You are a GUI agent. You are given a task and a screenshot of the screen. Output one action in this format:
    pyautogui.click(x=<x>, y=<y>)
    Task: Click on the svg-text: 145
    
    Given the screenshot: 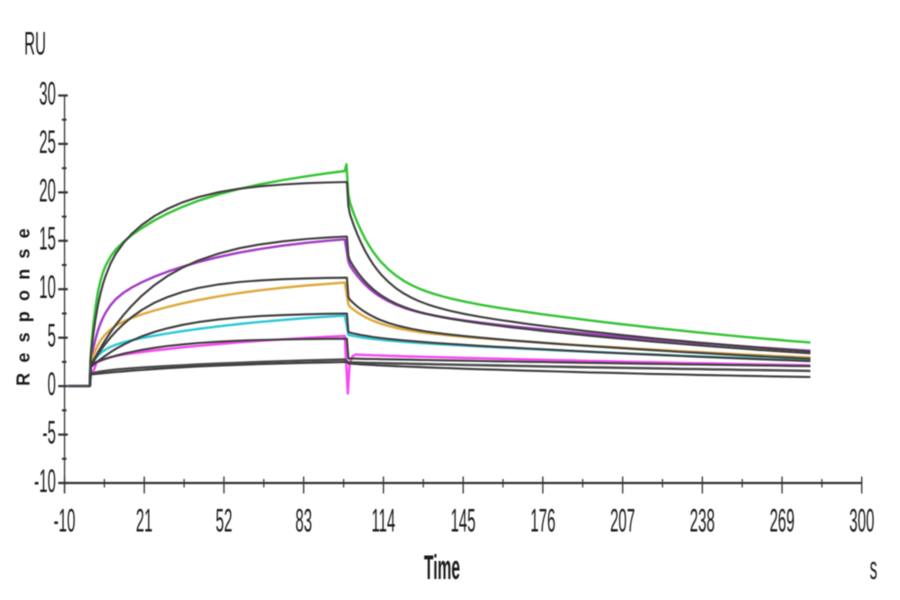 What is the action you would take?
    pyautogui.click(x=463, y=521)
    